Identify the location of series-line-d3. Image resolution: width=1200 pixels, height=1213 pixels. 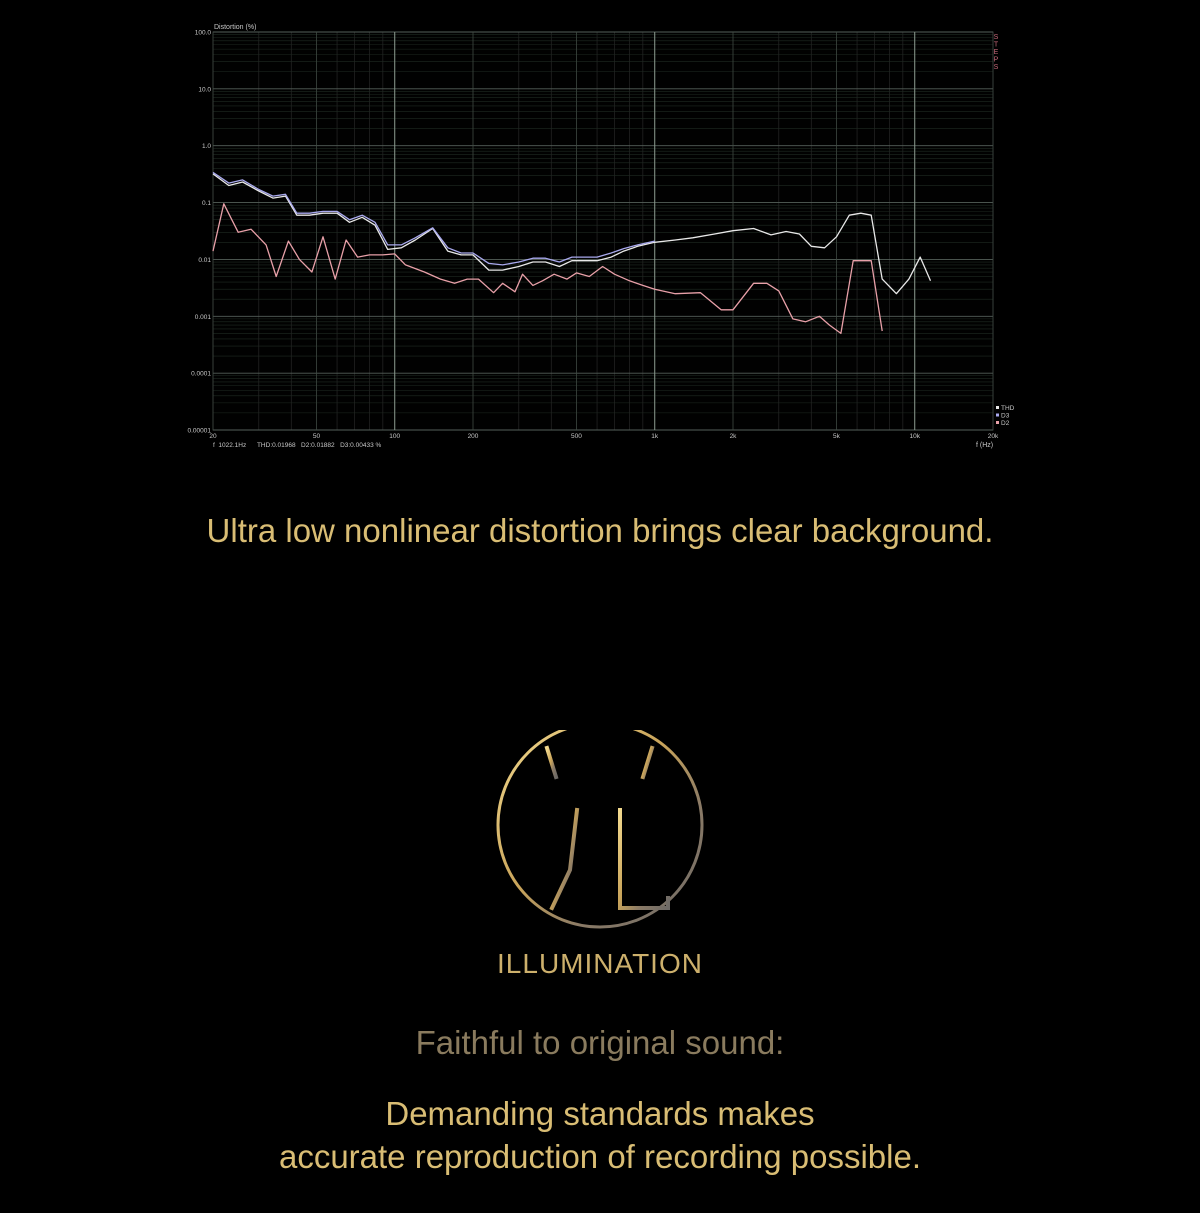
(433, 218).